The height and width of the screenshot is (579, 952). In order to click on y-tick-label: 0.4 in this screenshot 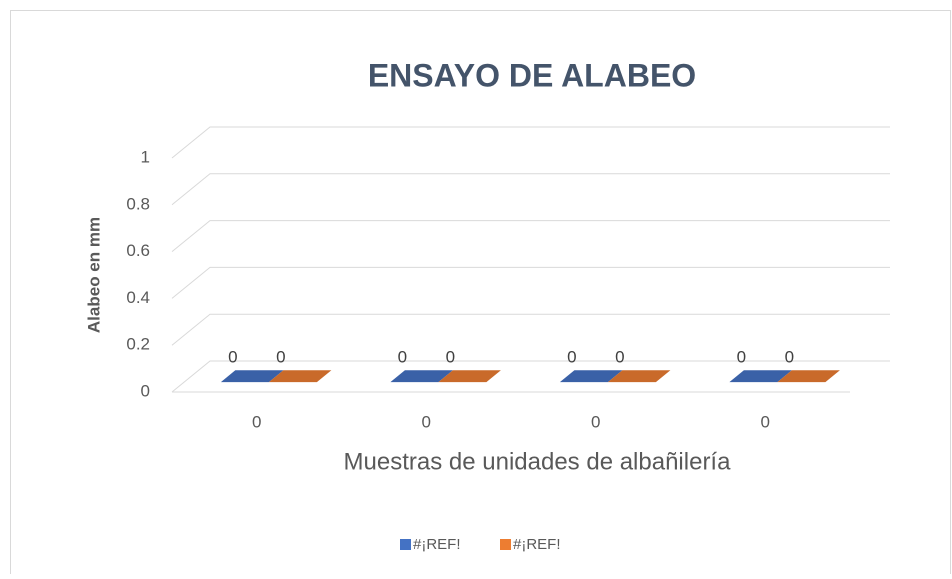, I will do `click(138, 297)`.